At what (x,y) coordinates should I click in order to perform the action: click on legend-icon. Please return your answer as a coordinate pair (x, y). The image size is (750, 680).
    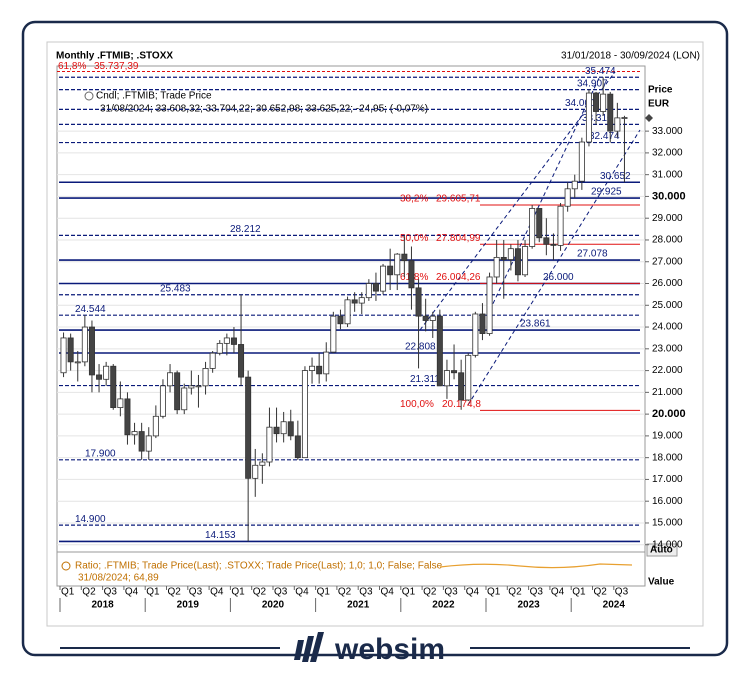
    Looking at the image, I should click on (89, 96).